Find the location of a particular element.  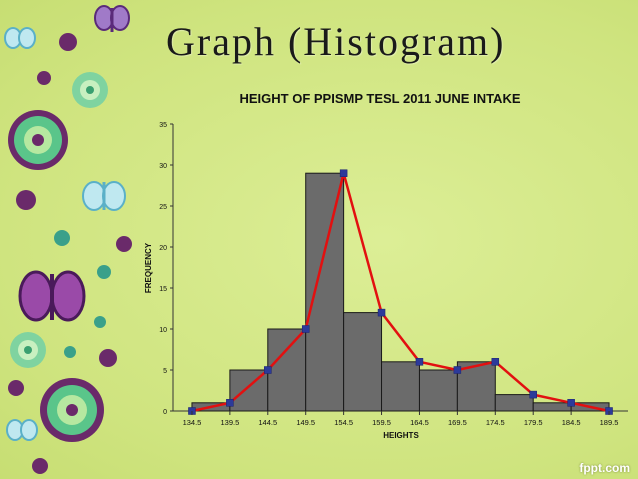

small-flower-icon is located at coordinates (82, 294).